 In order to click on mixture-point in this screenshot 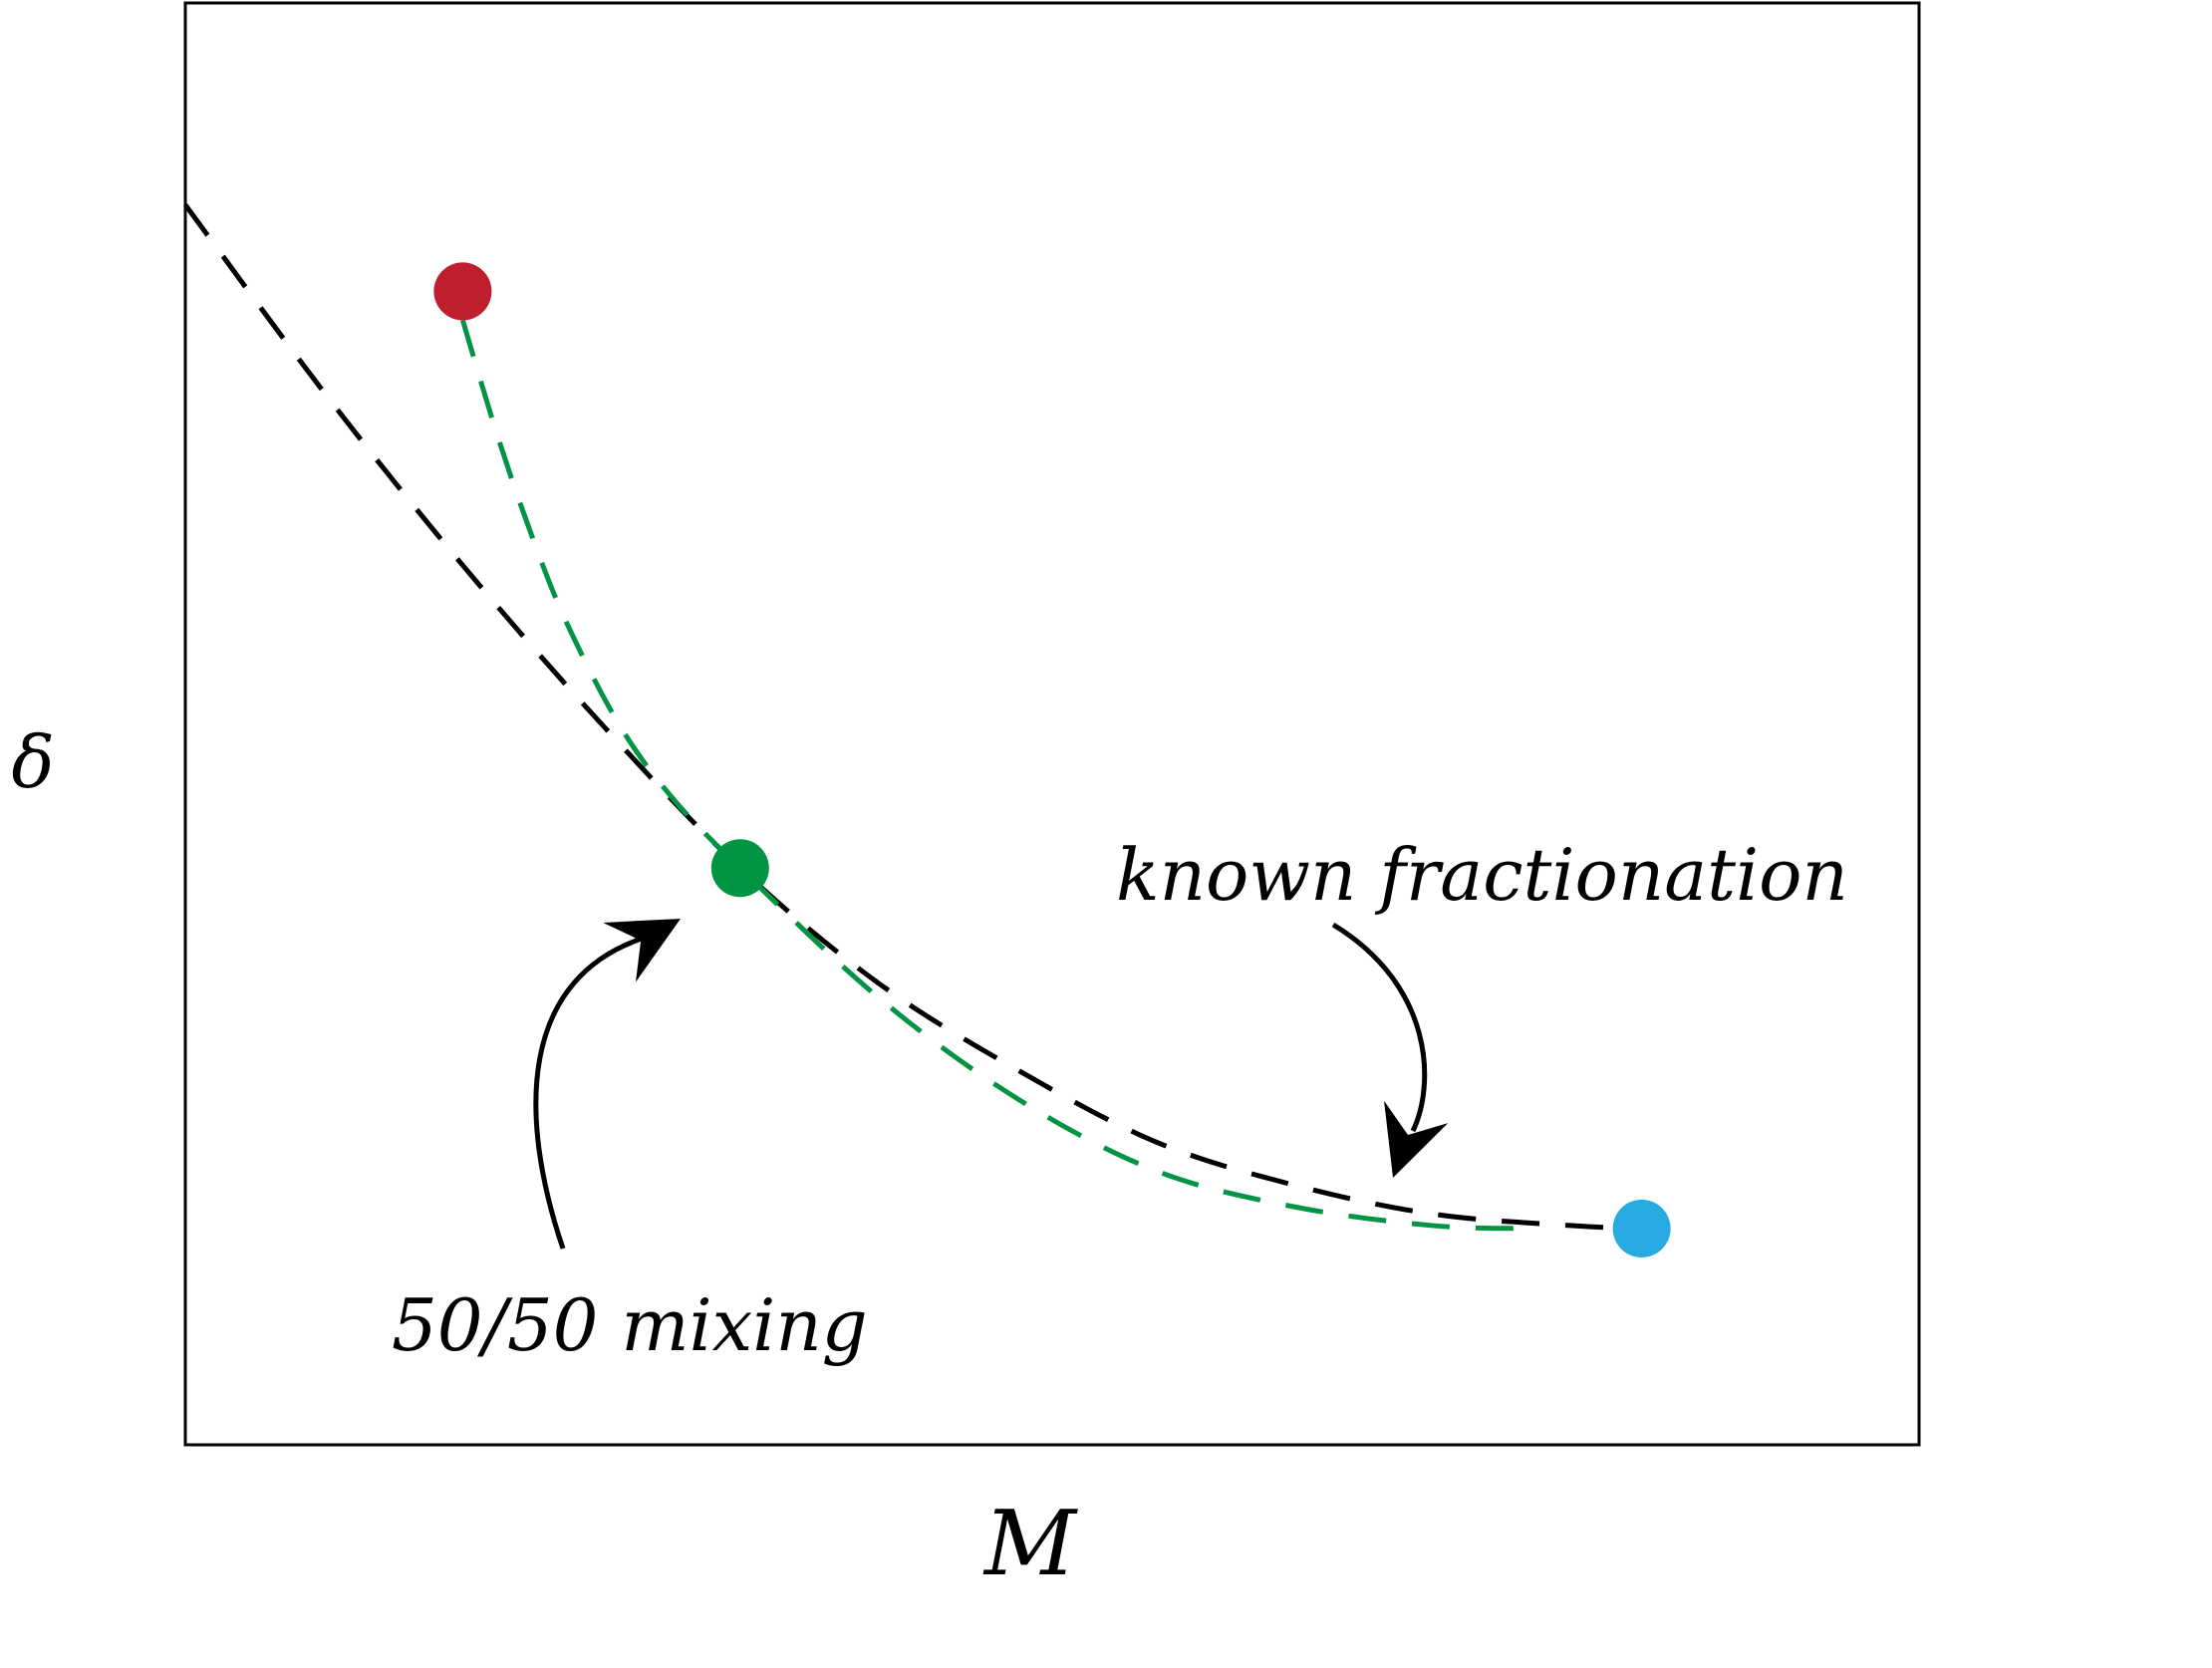, I will do `click(739, 868)`.